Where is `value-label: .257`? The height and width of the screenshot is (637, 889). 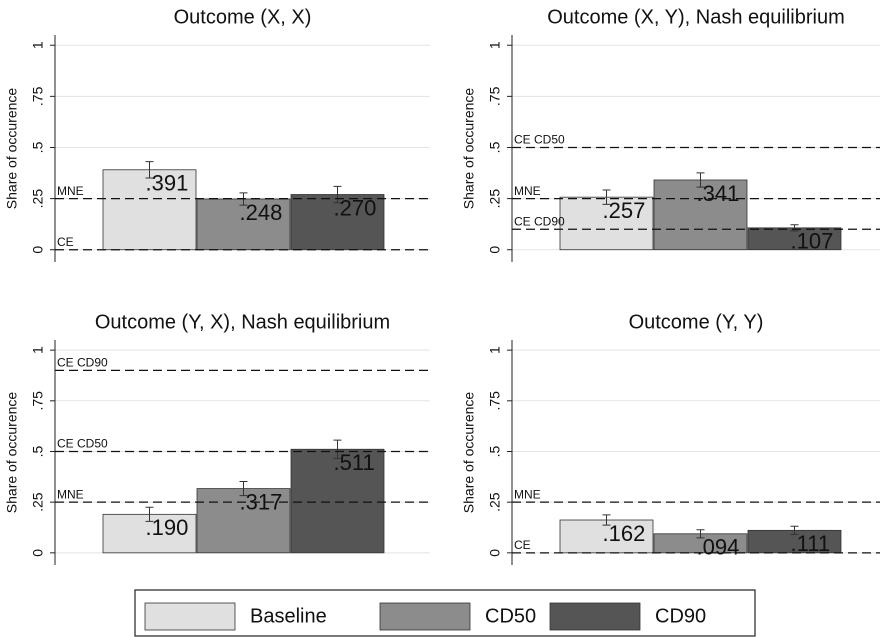
value-label: .257 is located at coordinates (624, 210).